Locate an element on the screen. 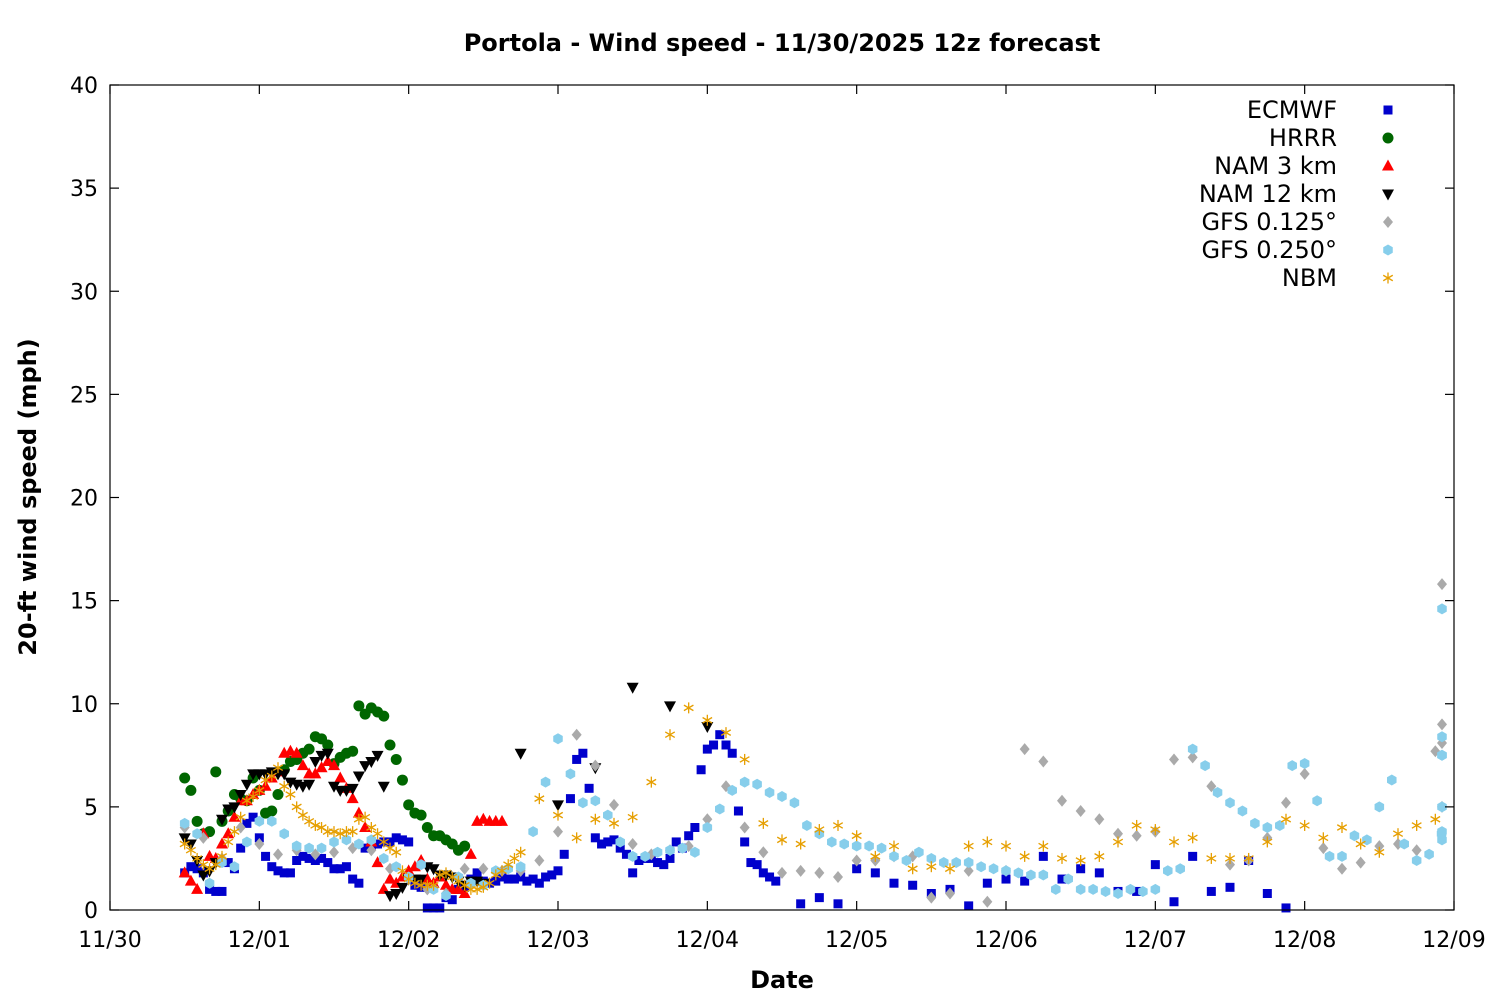 Image resolution: width=1500 pixels, height=1000 pixels. y-tick-label: 30 is located at coordinates (84, 292).